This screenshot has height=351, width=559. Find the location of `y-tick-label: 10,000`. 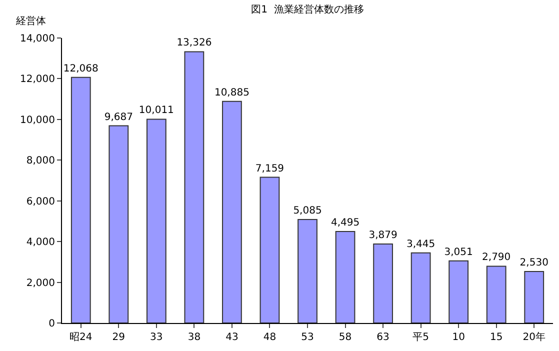

y-tick-label: 10,000 is located at coordinates (37, 120).